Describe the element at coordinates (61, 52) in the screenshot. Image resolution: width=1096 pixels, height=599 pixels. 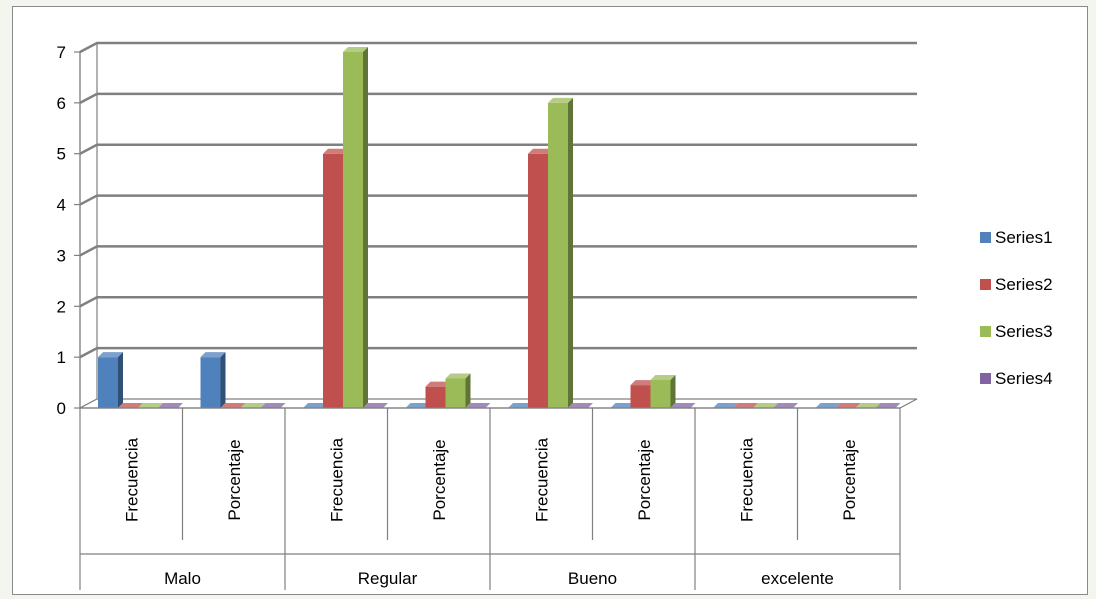
I see `y-tick-label: 7` at that location.